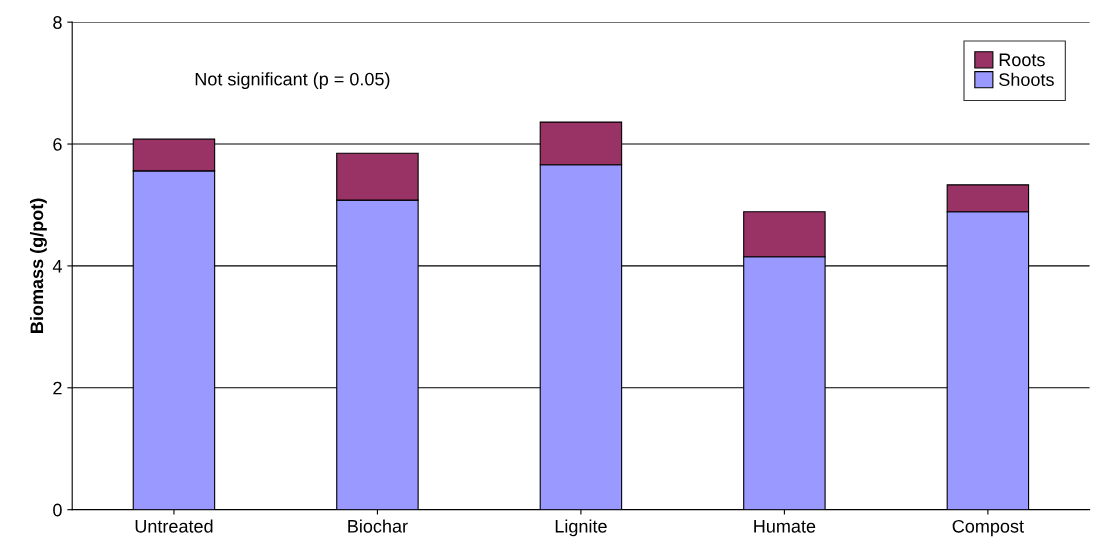  I want to click on x-tick-label: Untreated, so click(174, 526).